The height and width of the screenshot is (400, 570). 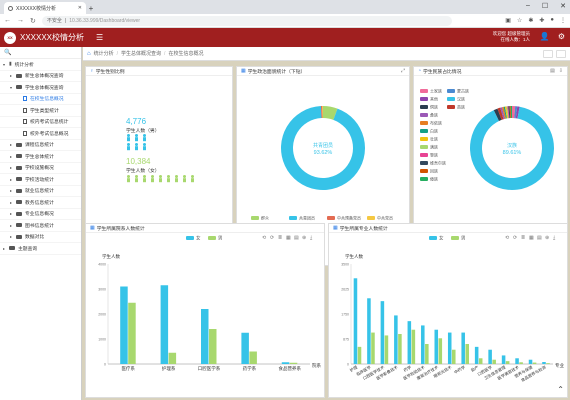 I want to click on sidebar-item: ▸ 课程信息统计, so click(x=40, y=145).